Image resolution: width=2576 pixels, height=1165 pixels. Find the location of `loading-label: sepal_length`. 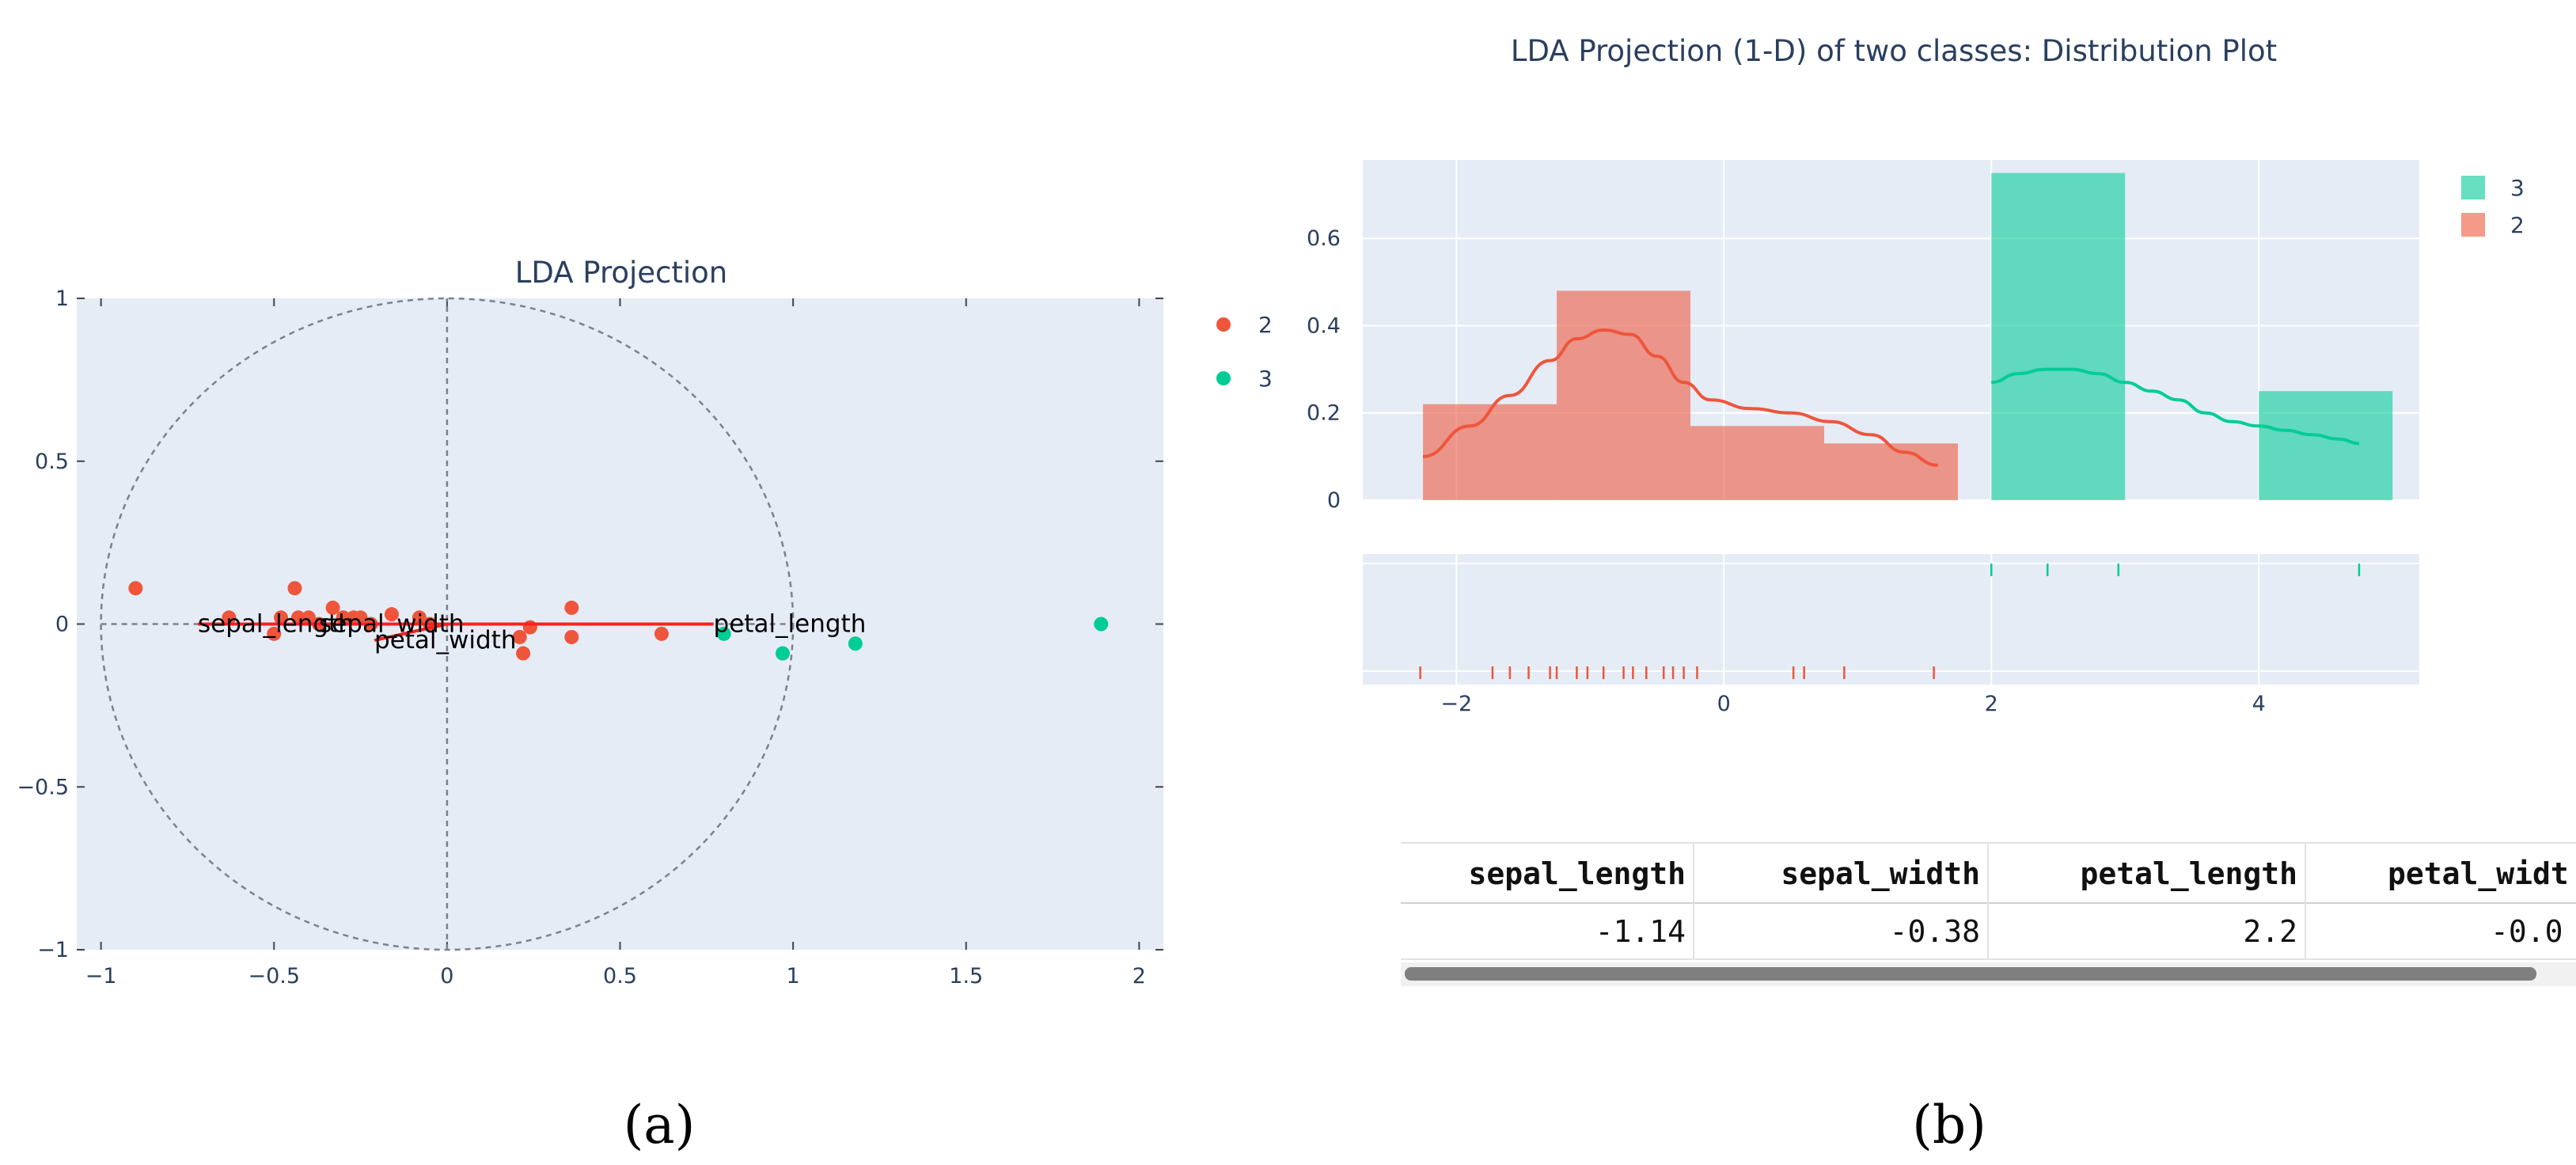

loading-label: sepal_length is located at coordinates (276, 624).